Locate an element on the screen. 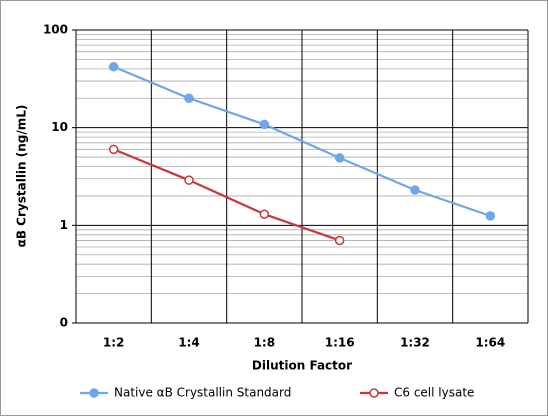 Image resolution: width=548 pixels, height=416 pixels. legend-label: Native αB Crystallin Standard is located at coordinates (202, 393).